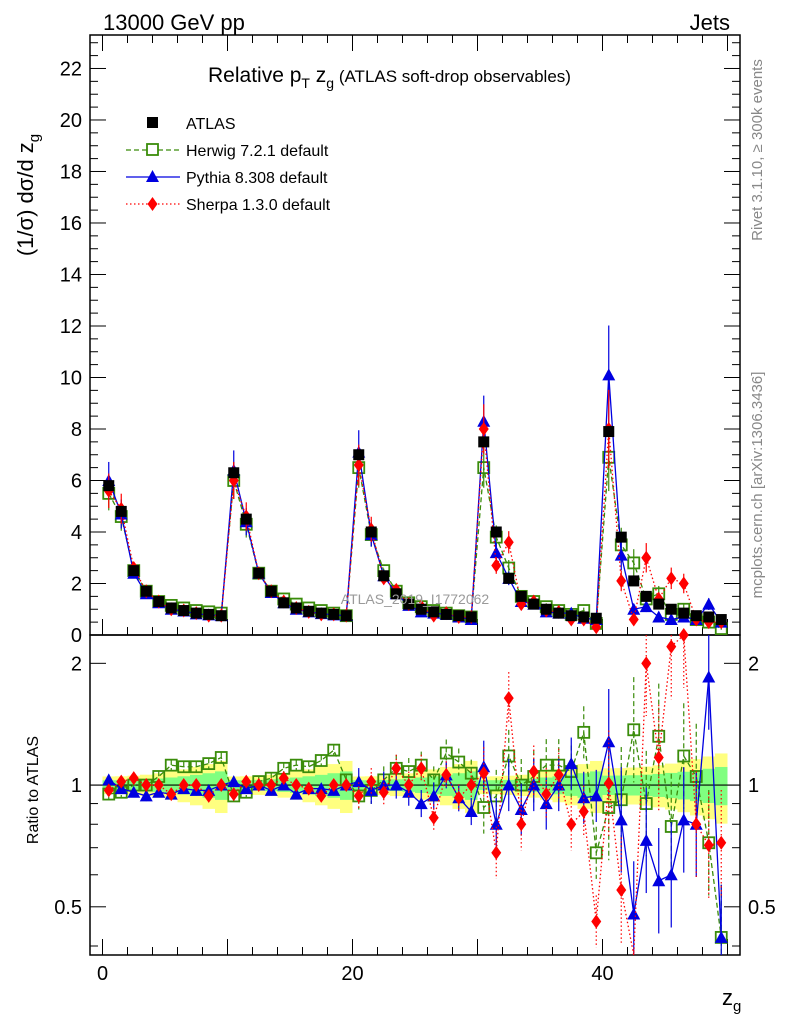 The width and height of the screenshot is (786, 1024). I want to click on legend-label-atlas: ATLAS, so click(211, 124).